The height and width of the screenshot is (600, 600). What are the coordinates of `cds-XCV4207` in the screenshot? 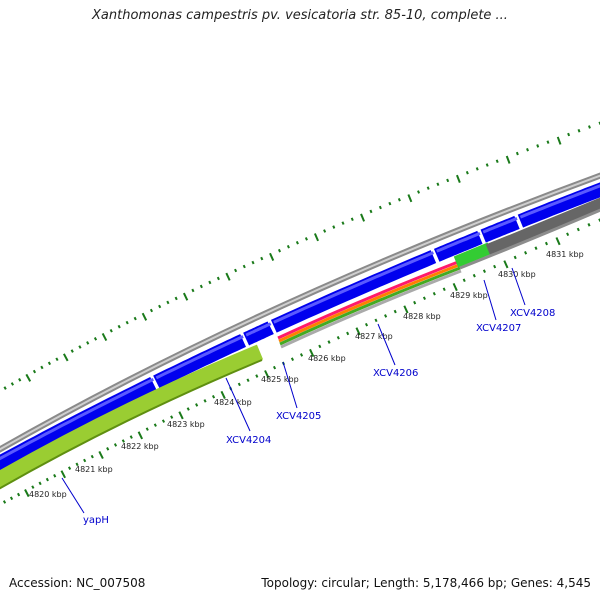 It's located at (458, 246).